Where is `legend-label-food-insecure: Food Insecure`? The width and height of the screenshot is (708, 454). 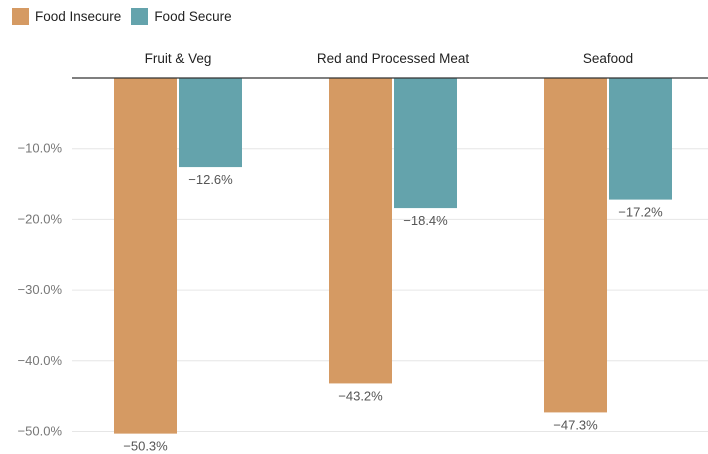 legend-label-food-insecure: Food Insecure is located at coordinates (78, 16).